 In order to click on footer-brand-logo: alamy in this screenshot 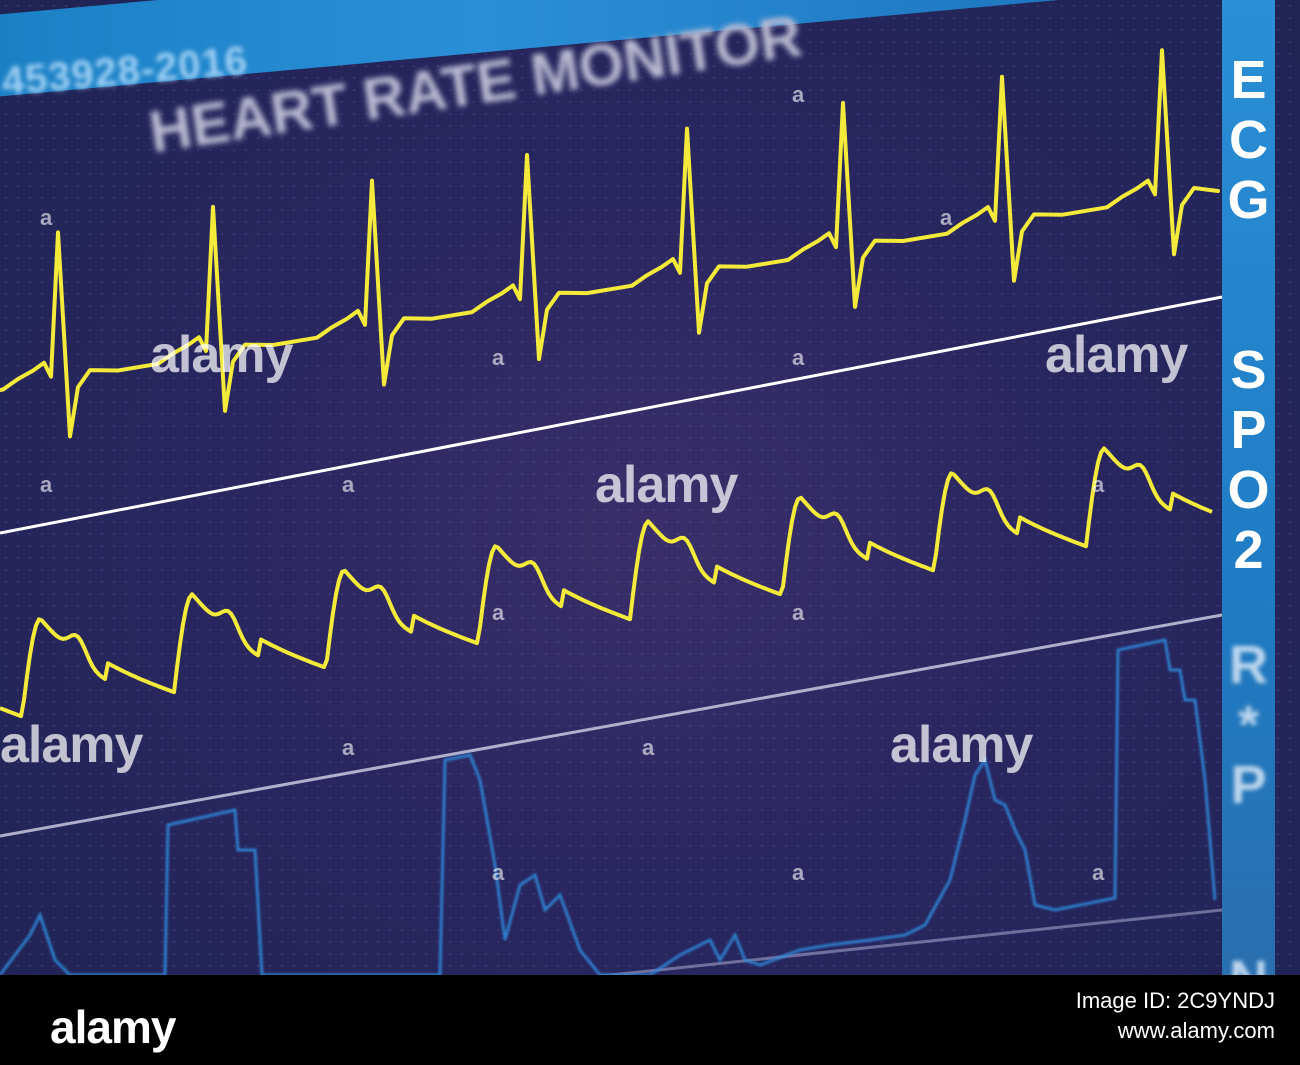, I will do `click(113, 1027)`.